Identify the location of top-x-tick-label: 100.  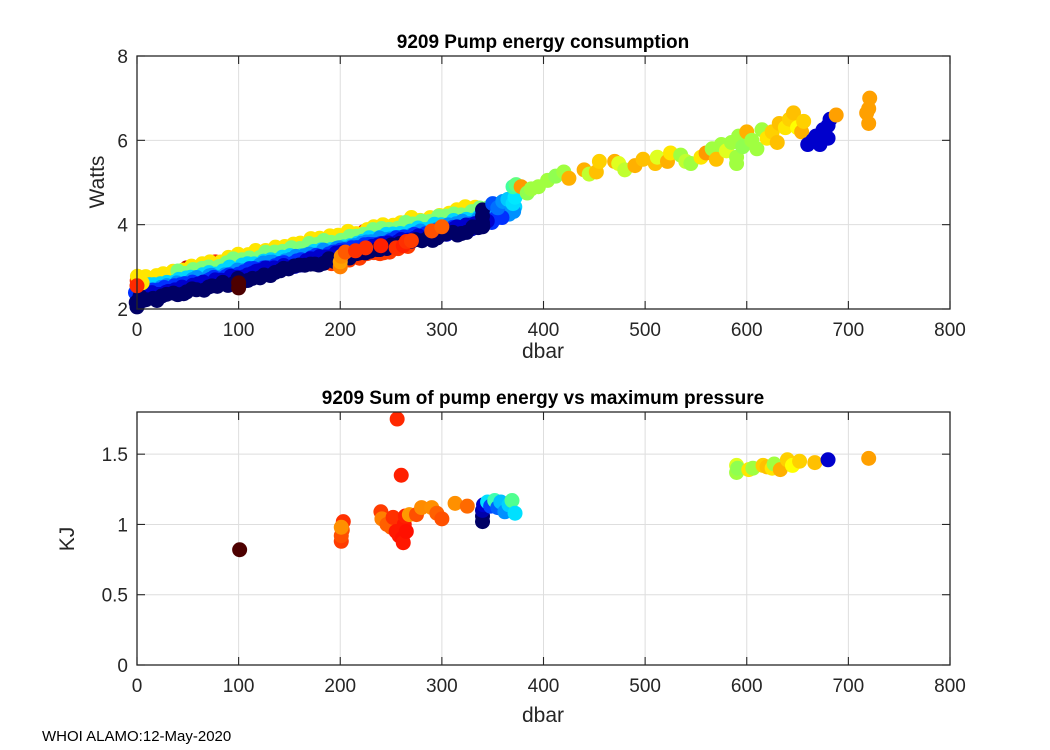
(239, 330).